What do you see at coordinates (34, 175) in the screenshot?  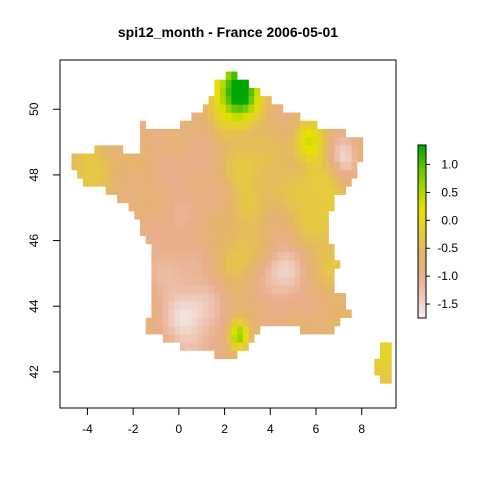 I see `y-tick-label: 48` at bounding box center [34, 175].